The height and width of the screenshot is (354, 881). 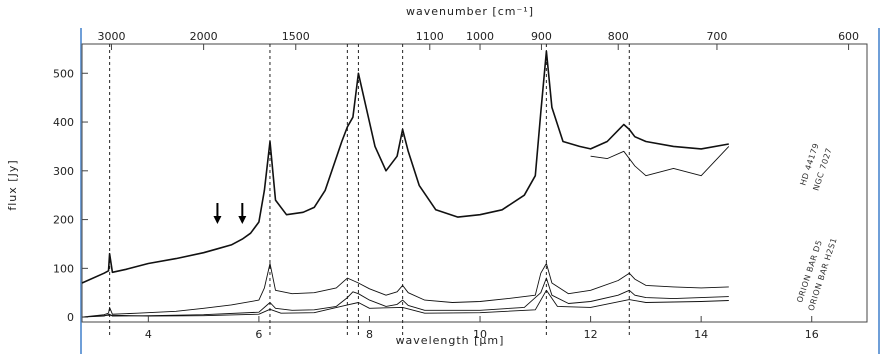 What do you see at coordinates (430, 36) in the screenshot?
I see `x2-tick-label-3: 1100` at bounding box center [430, 36].